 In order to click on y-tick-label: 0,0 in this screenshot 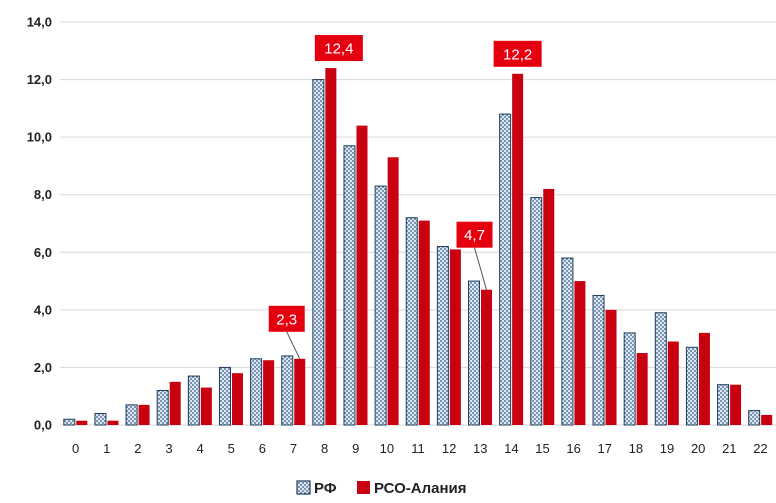, I will do `click(43, 425)`.